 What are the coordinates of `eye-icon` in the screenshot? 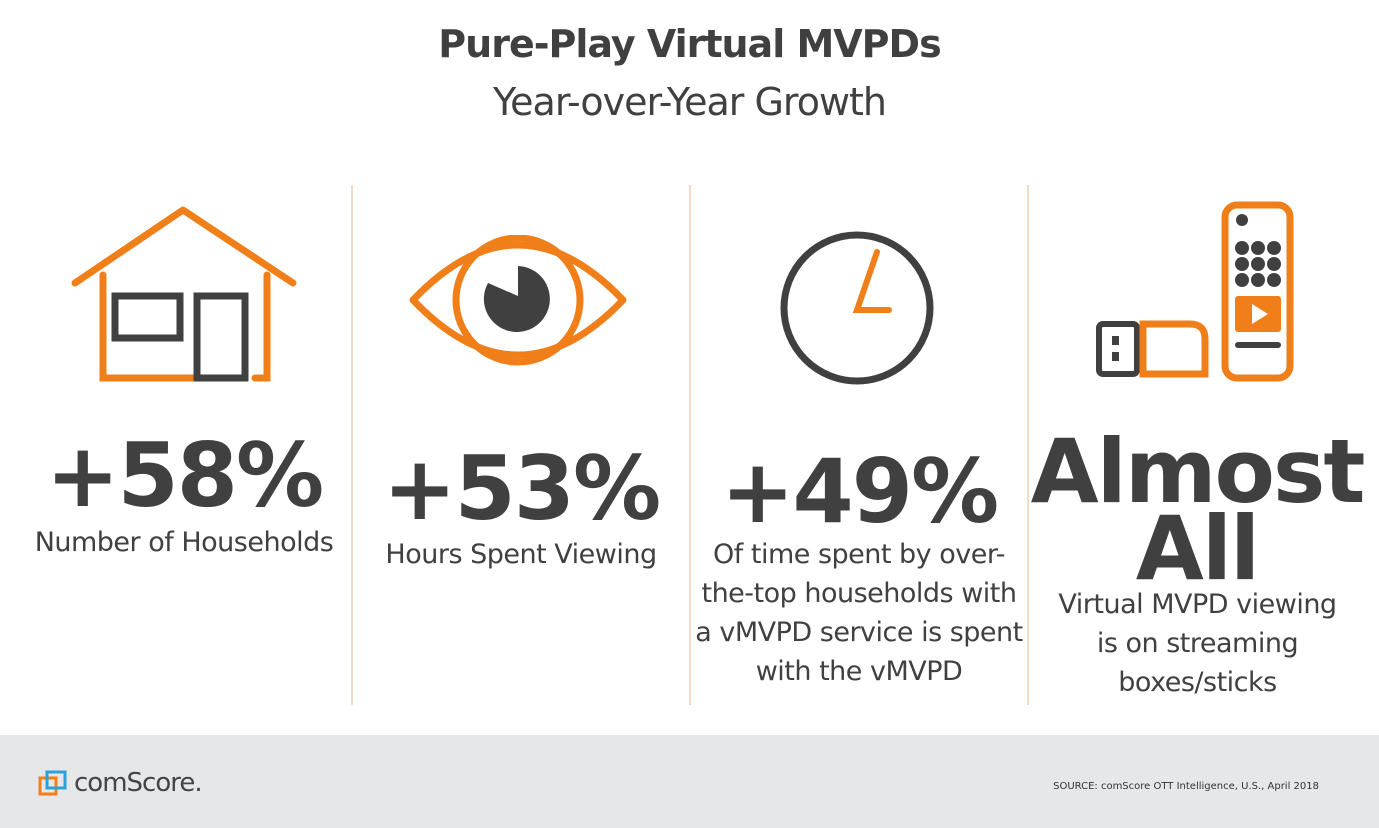 It's located at (518, 300).